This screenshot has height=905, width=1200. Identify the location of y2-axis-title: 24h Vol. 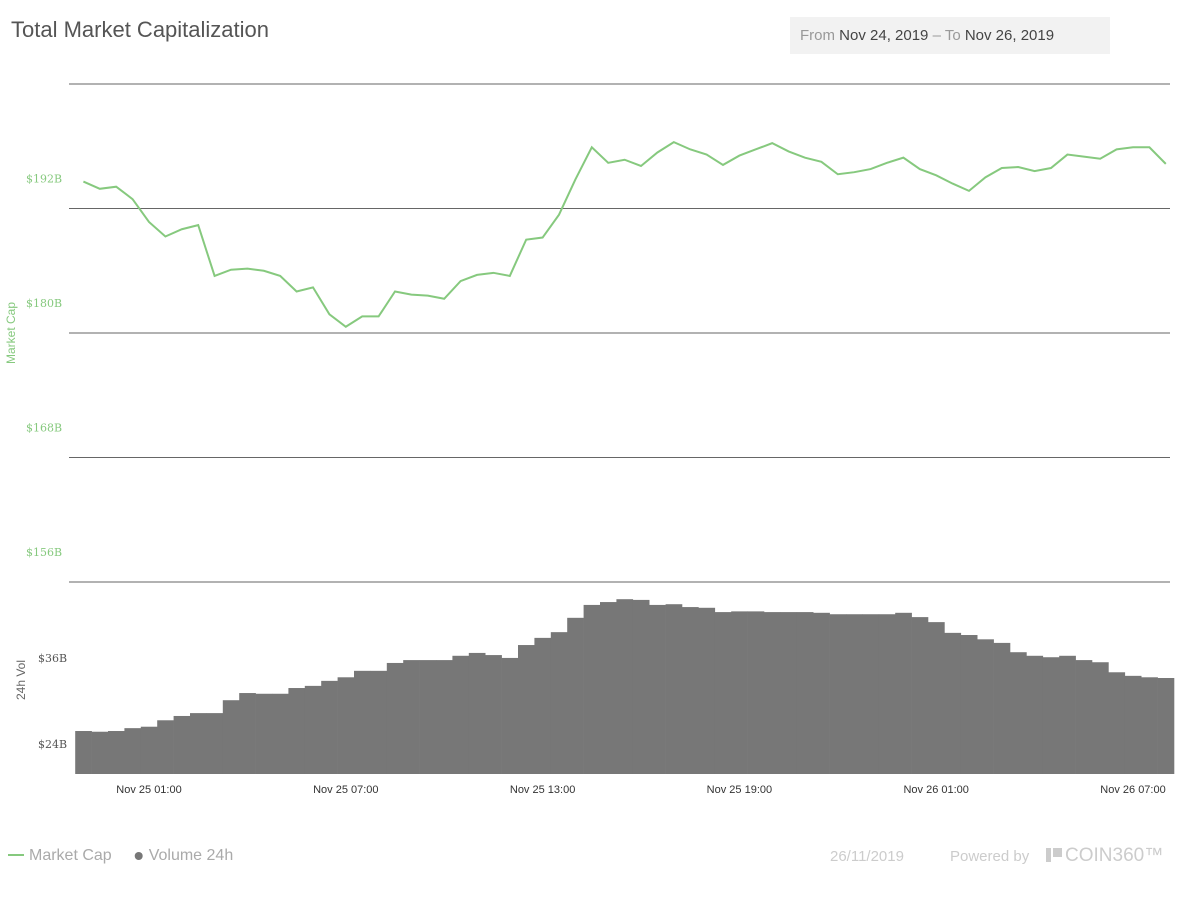
(21, 680).